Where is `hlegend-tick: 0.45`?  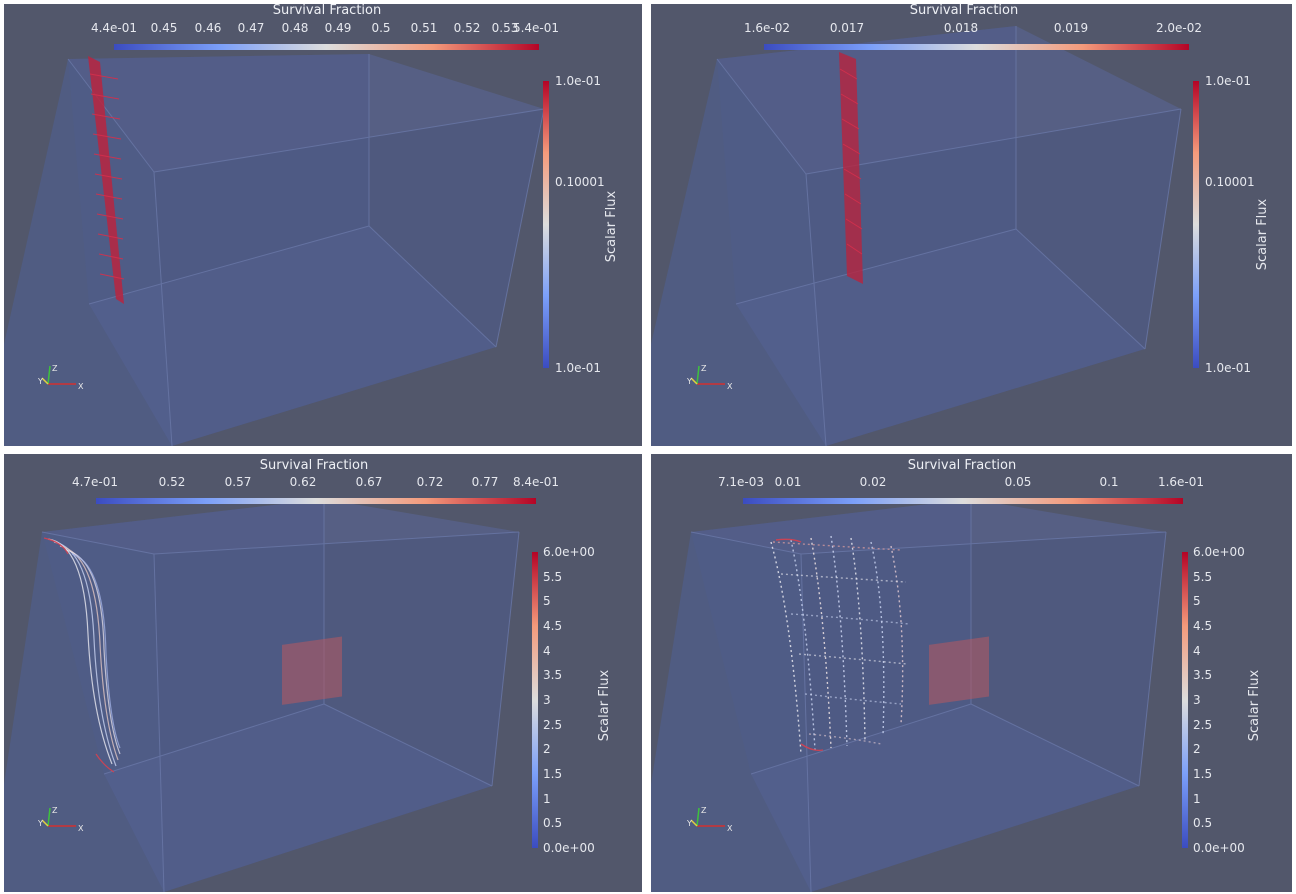 hlegend-tick: 0.45 is located at coordinates (164, 28).